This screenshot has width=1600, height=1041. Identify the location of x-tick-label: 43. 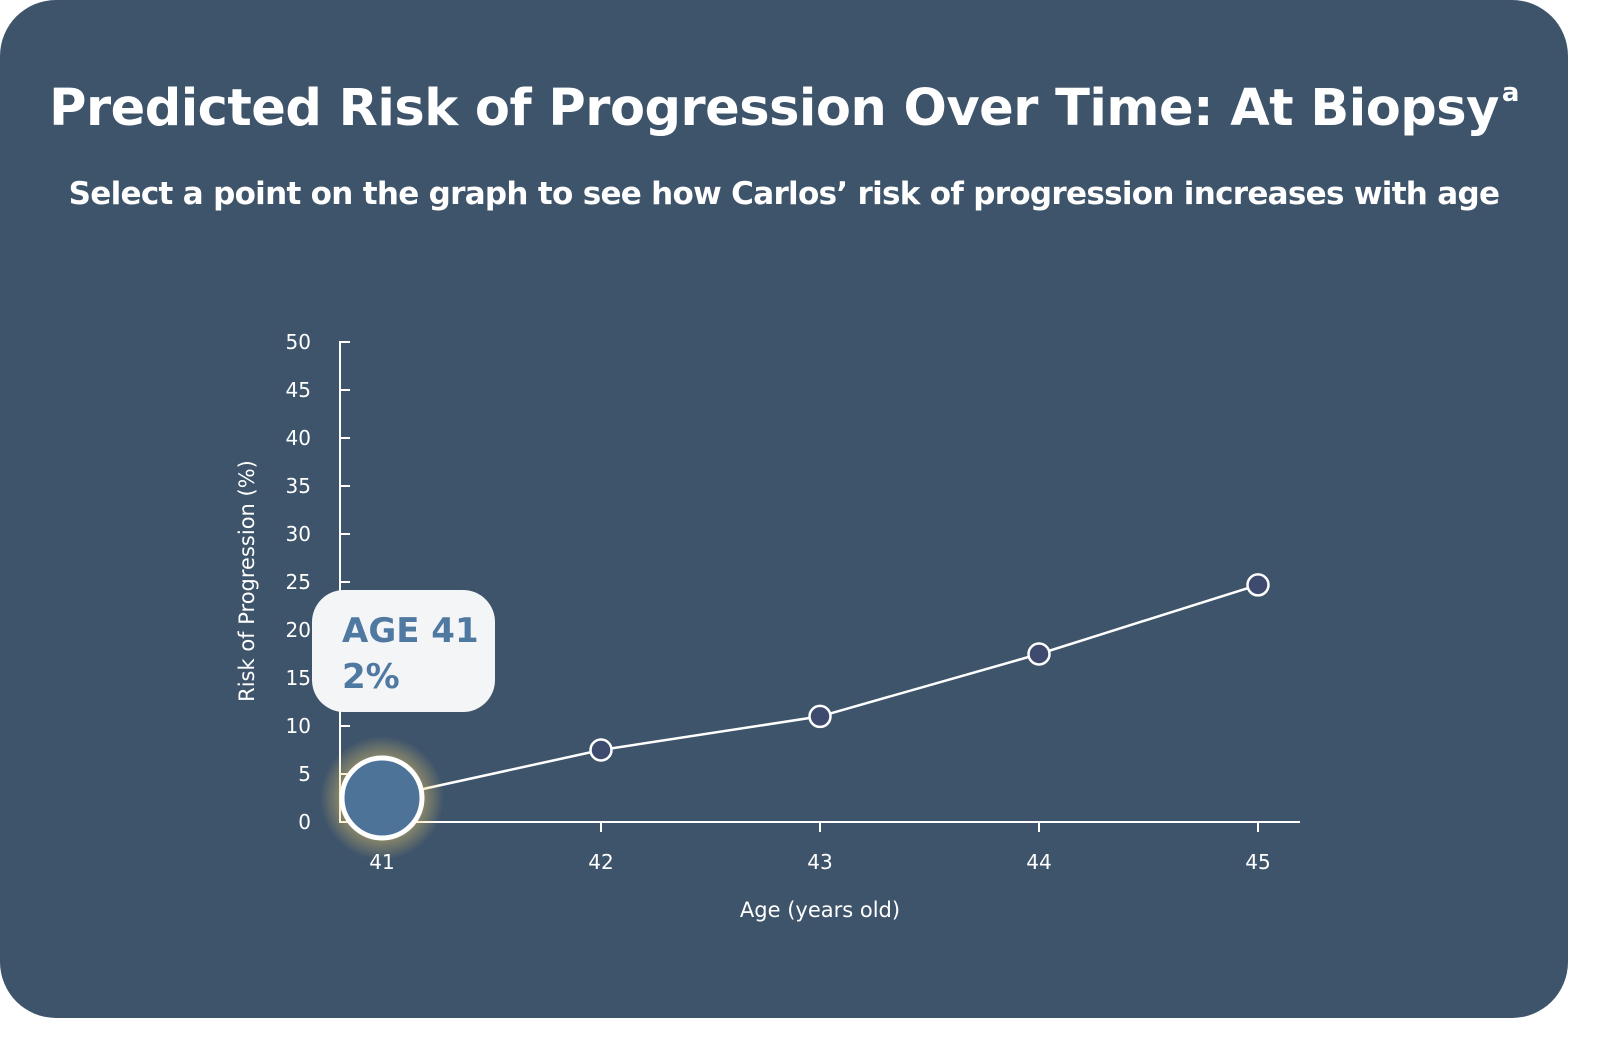
(819, 862).